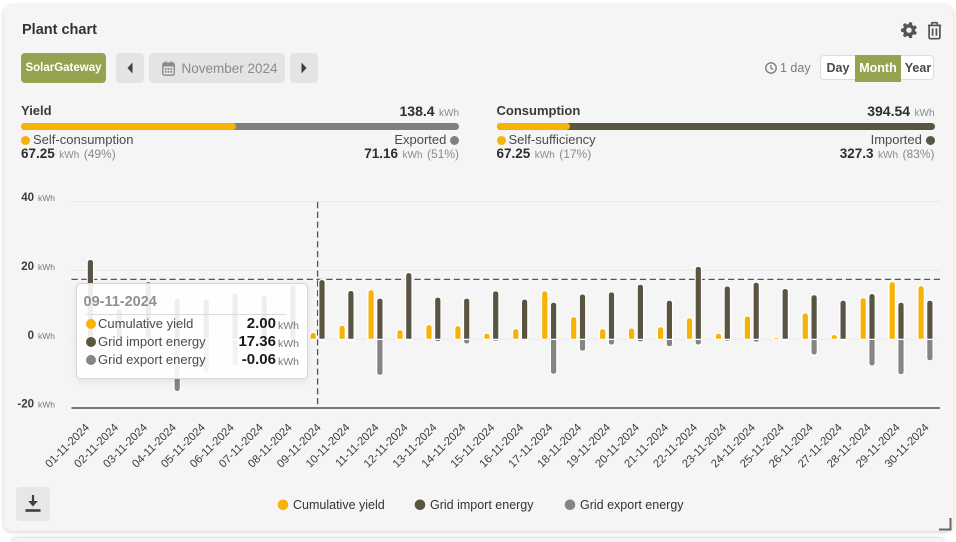 This screenshot has width=956, height=542. What do you see at coordinates (632, 505) in the screenshot?
I see `svg-text: Grid export energy` at bounding box center [632, 505].